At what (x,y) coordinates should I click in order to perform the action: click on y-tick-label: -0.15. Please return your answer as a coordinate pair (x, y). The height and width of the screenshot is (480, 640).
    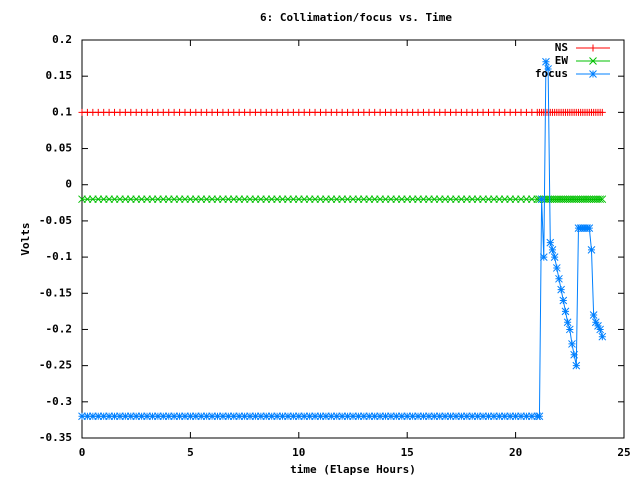
    Looking at the image, I should click on (55, 292).